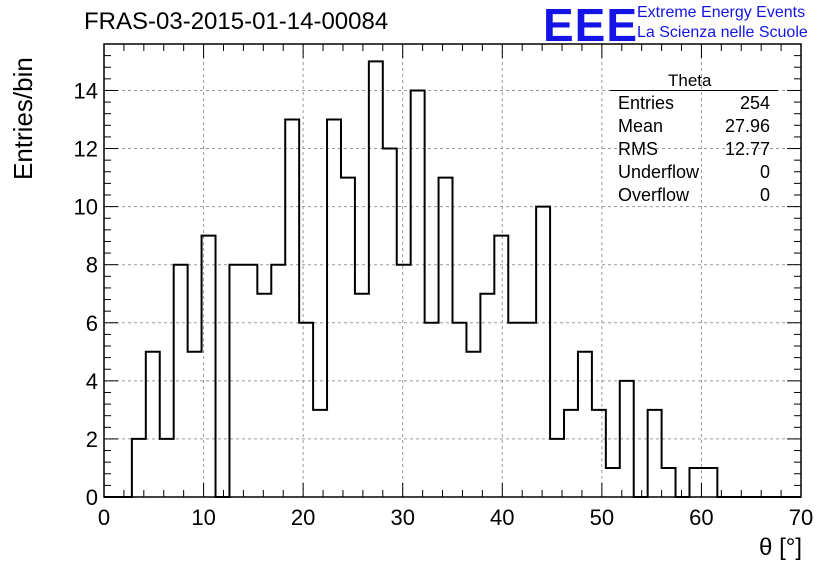 This screenshot has height=572, width=836. What do you see at coordinates (780, 547) in the screenshot?
I see `x-axis-label: θ [°]` at bounding box center [780, 547].